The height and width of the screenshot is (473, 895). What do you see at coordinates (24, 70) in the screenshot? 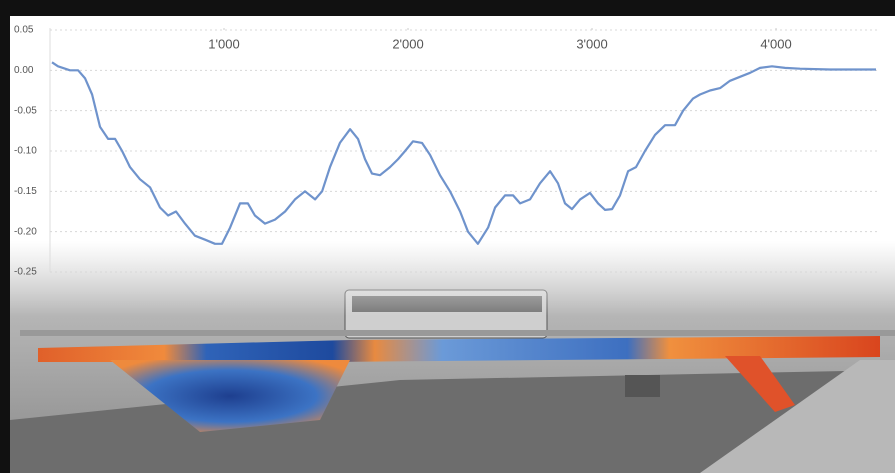
I see `y-tick-label: 0.00` at bounding box center [24, 70].